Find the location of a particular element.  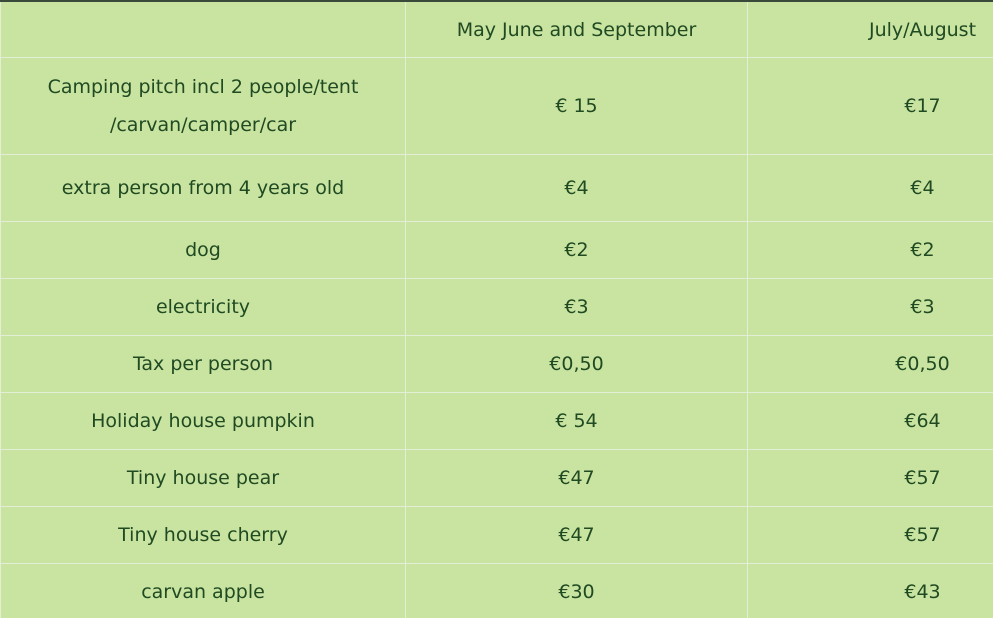

table-row: Tiny house cherry €47 €57 is located at coordinates (496, 535).